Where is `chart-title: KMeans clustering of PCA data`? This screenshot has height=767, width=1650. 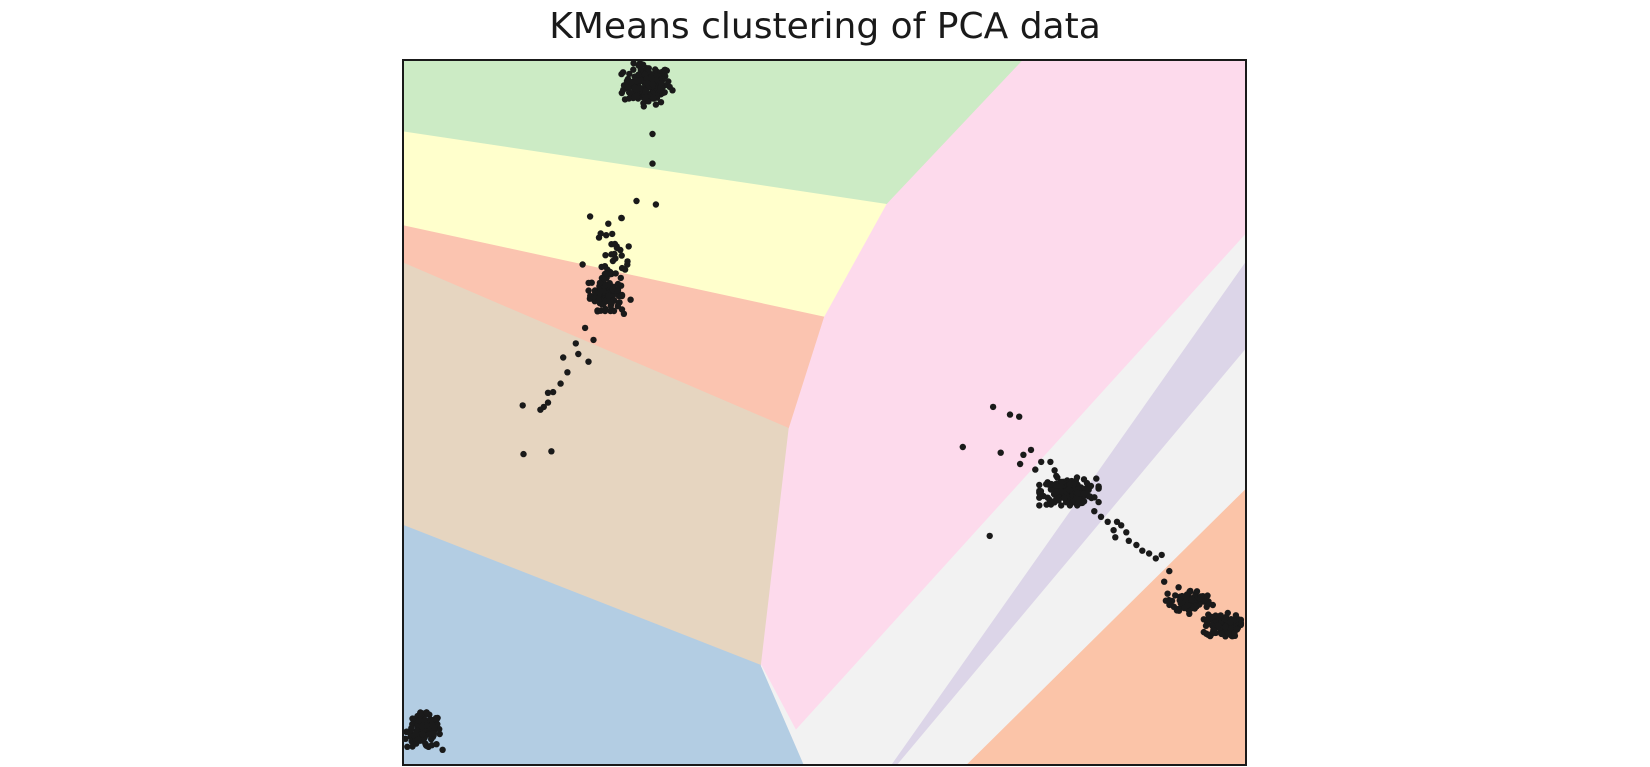 chart-title: KMeans clustering of PCA data is located at coordinates (825, 26).